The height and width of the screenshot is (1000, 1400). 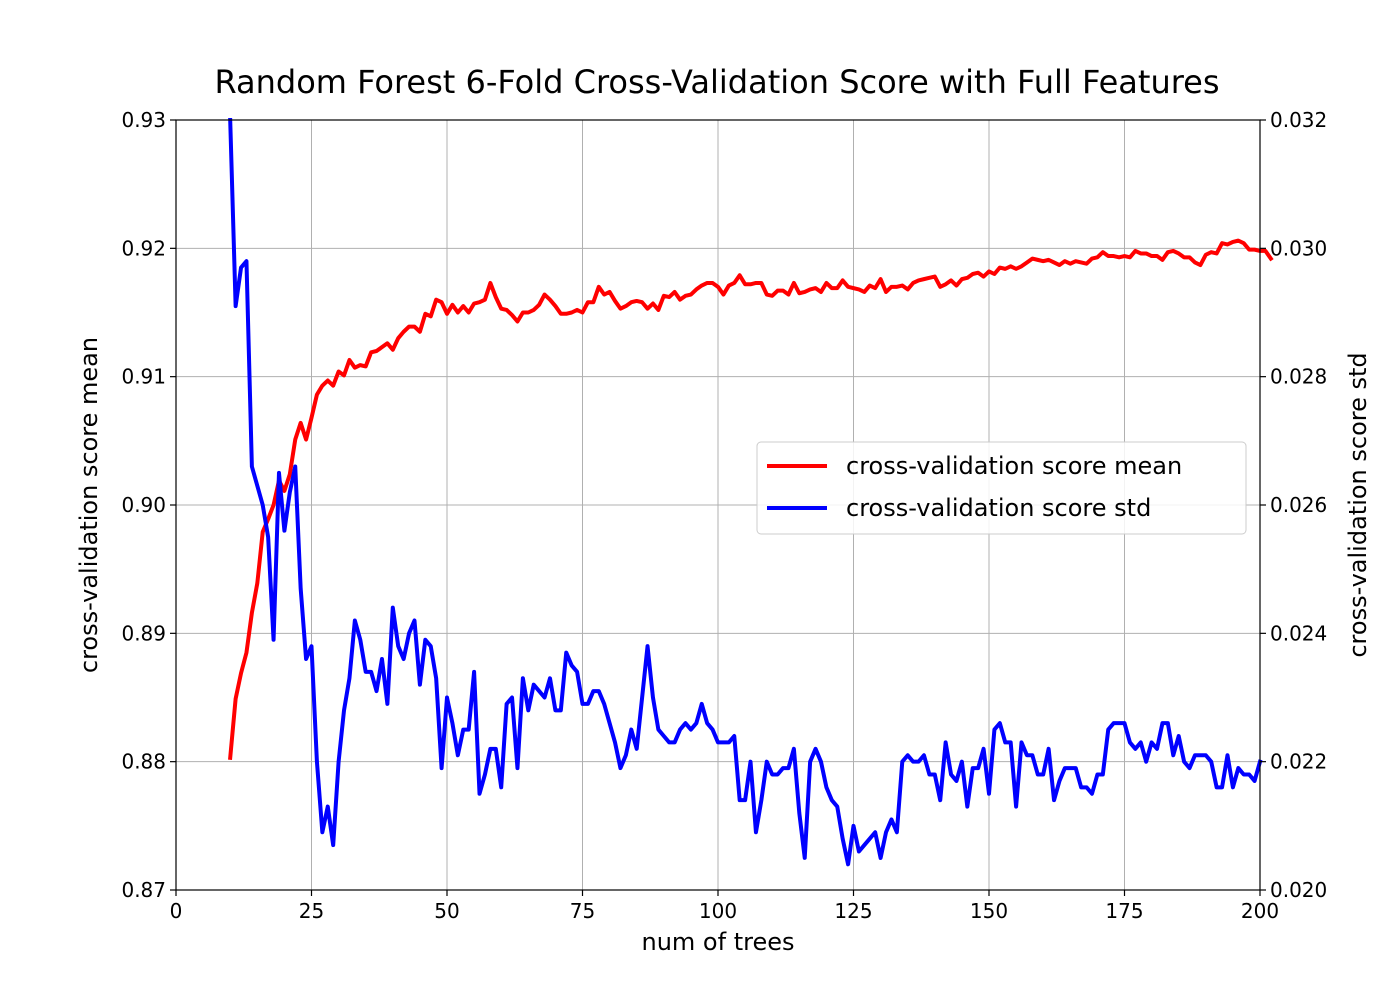 I want to click on y-left-tick-label: 0.93, so click(x=143, y=120).